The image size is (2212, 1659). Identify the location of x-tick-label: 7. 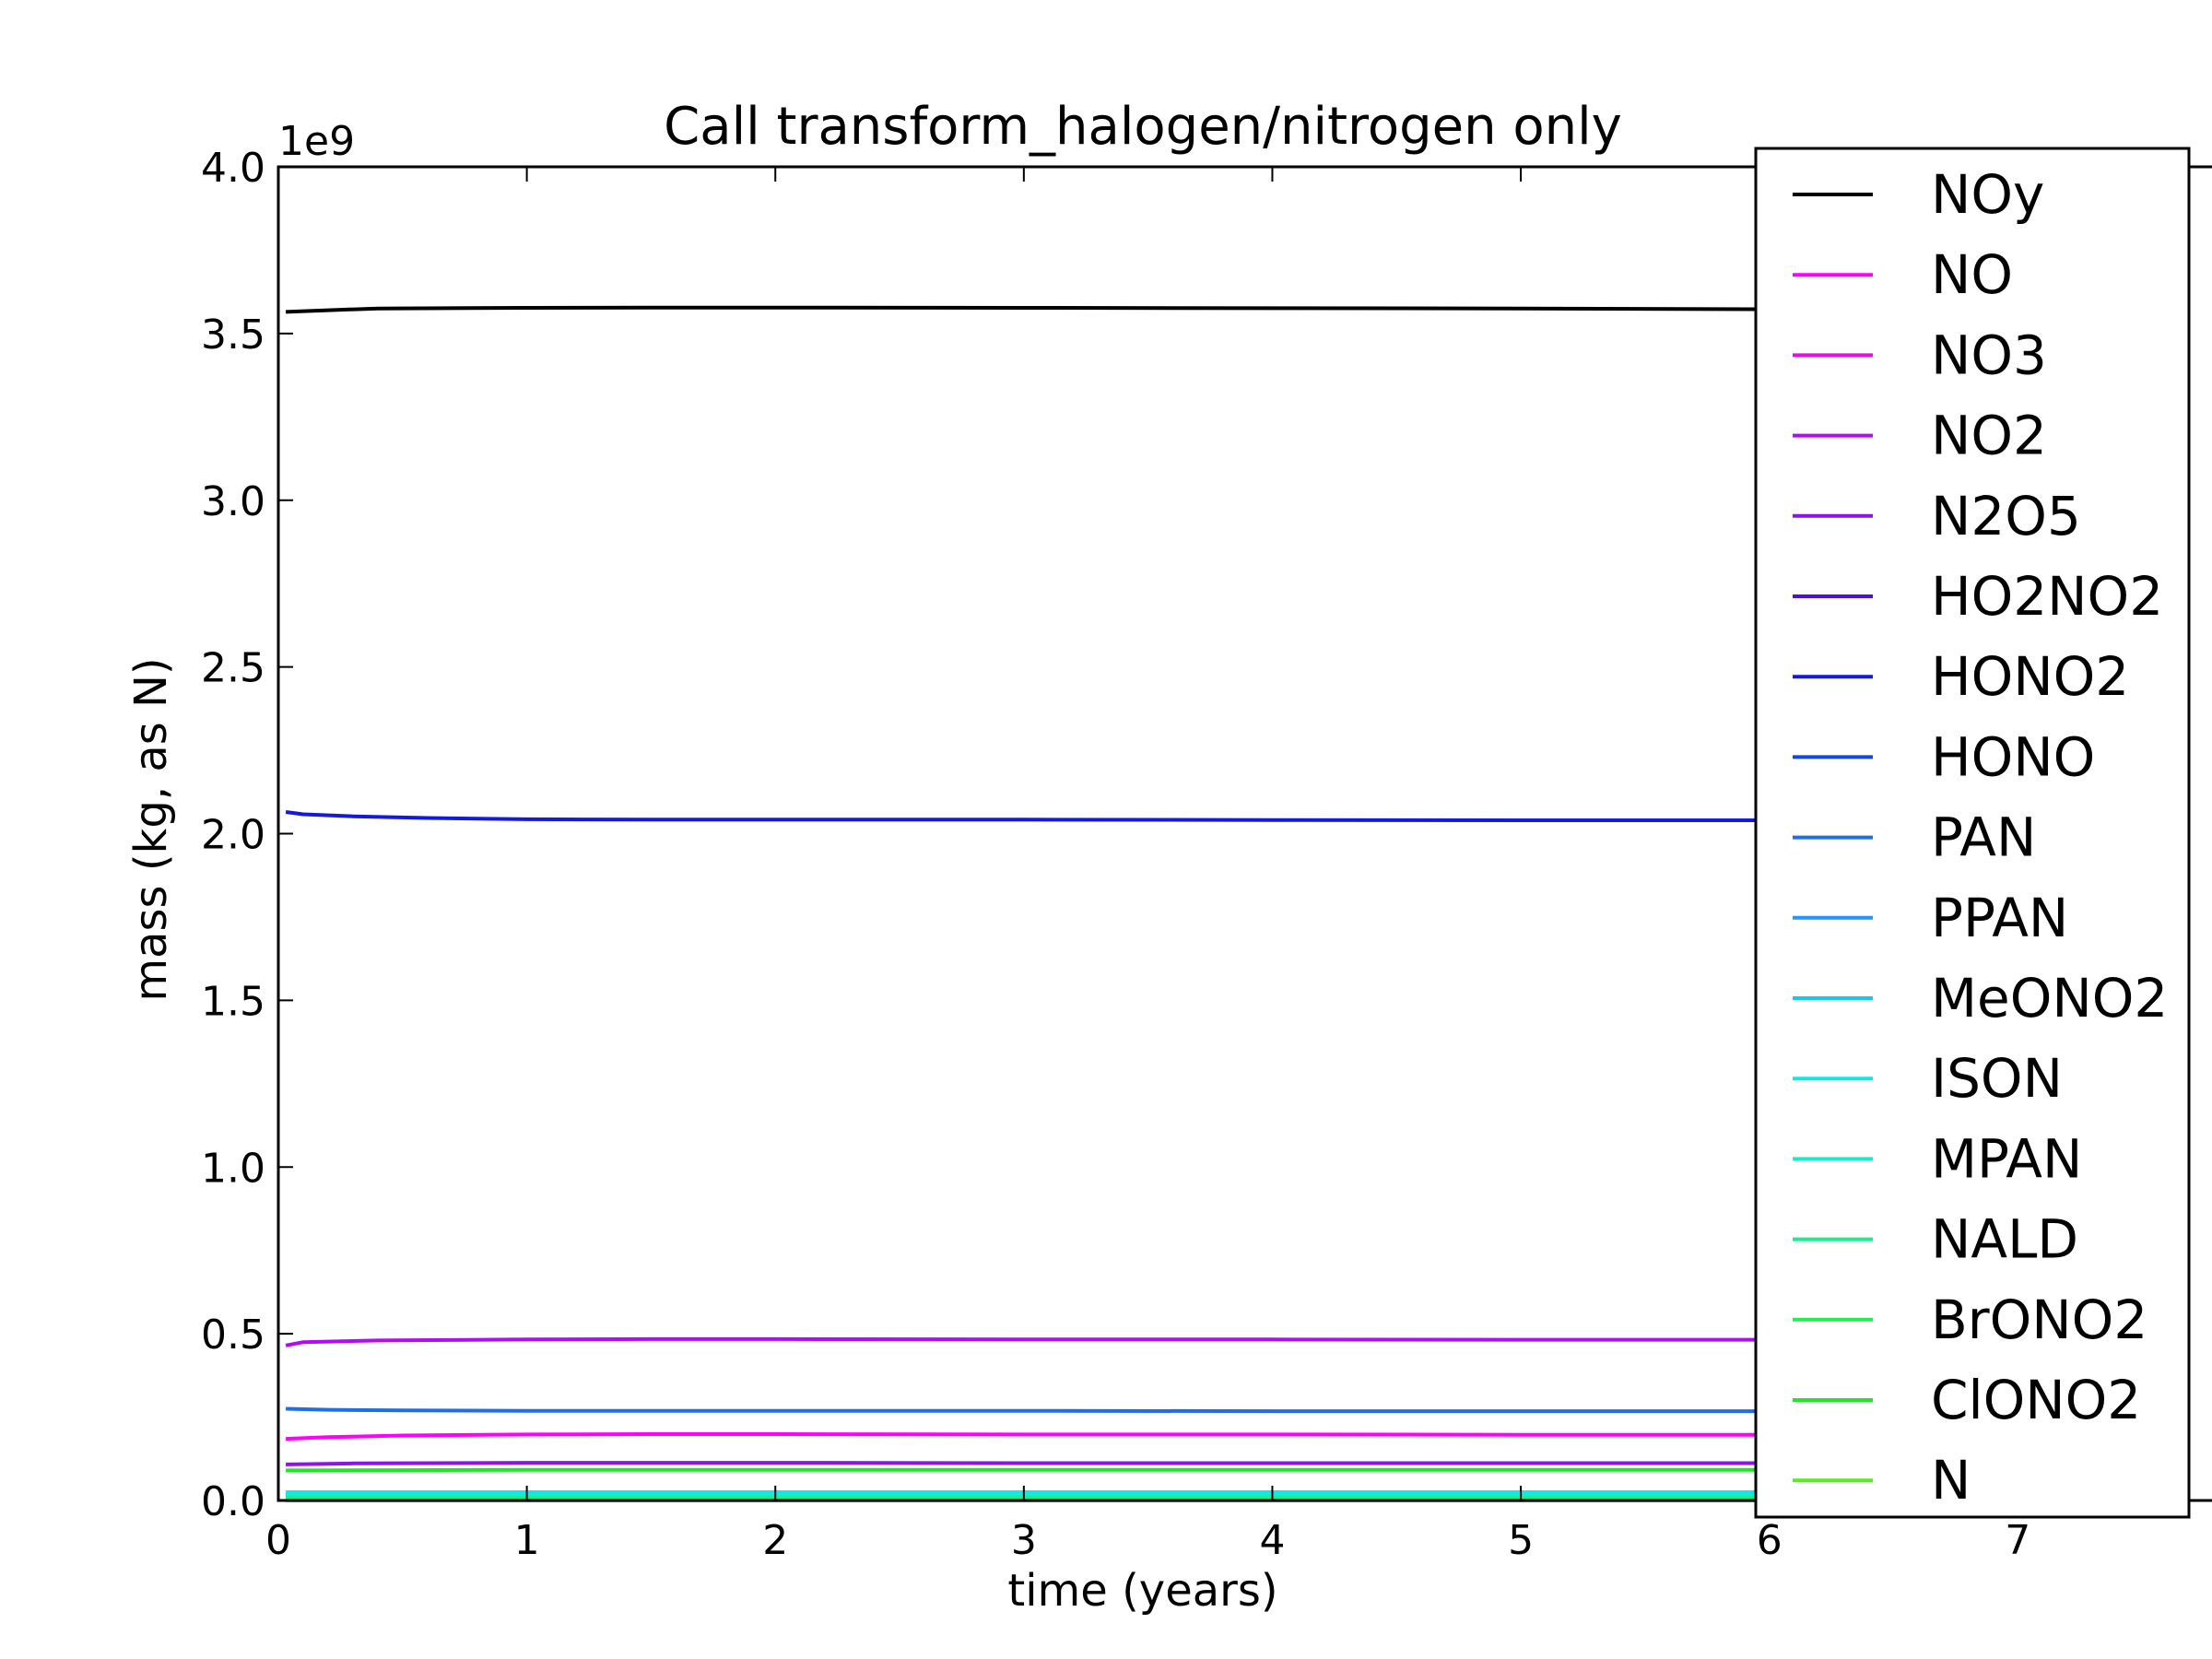
(2017, 1540).